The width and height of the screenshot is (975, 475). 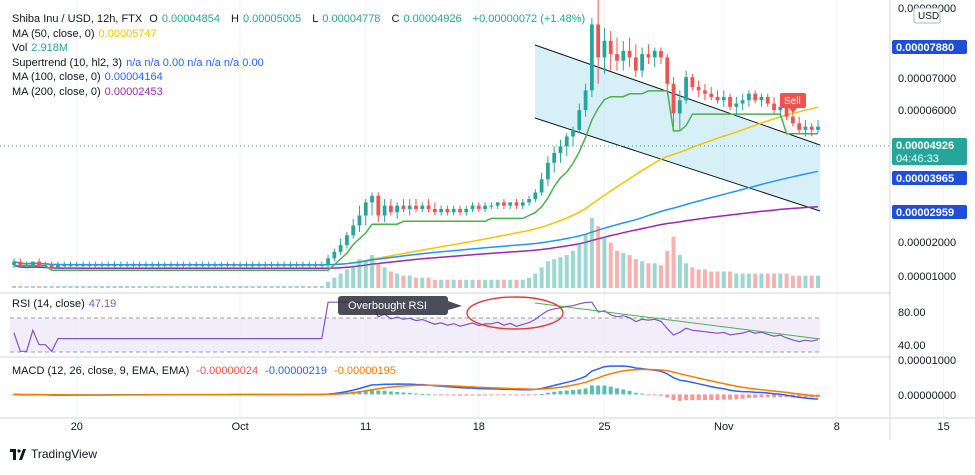 What do you see at coordinates (793, 103) in the screenshot?
I see `sell-signal: Sell` at bounding box center [793, 103].